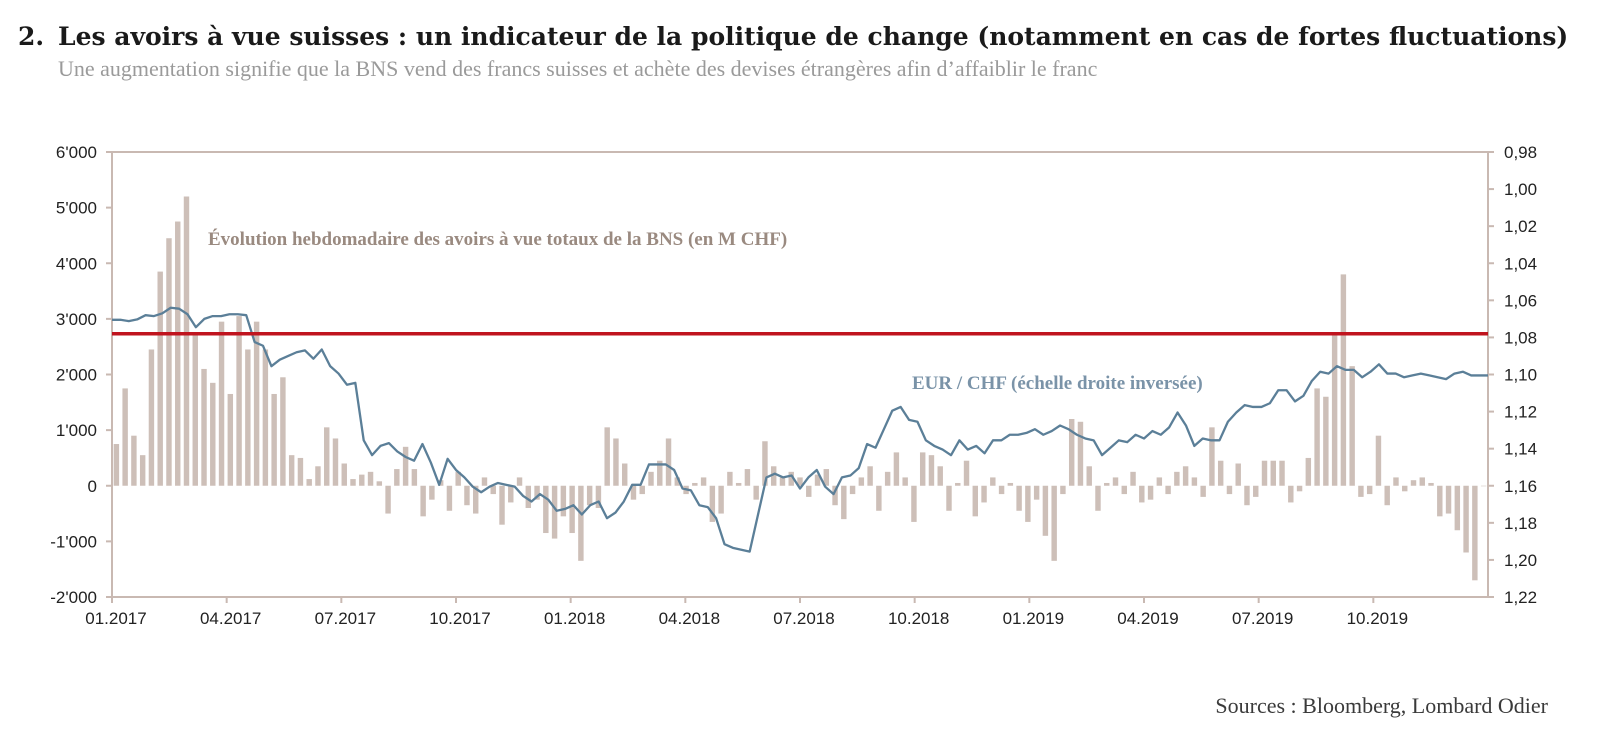 The height and width of the screenshot is (754, 1601). I want to click on x-tick-label: 07.2019, so click(1262, 618).